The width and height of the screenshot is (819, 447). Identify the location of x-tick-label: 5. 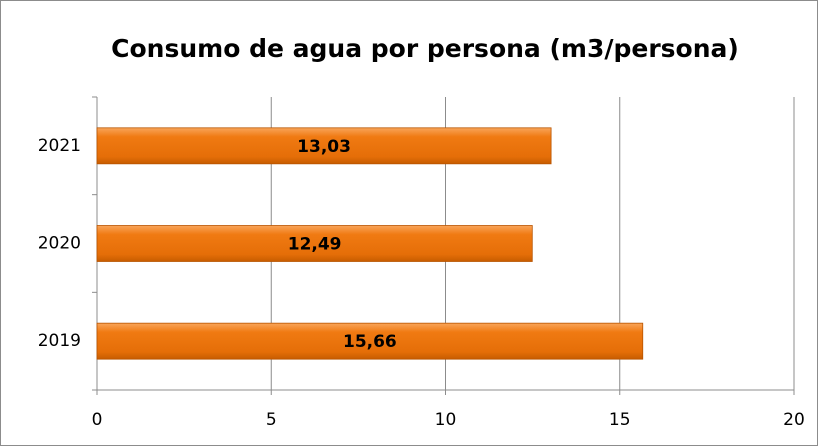
(271, 420).